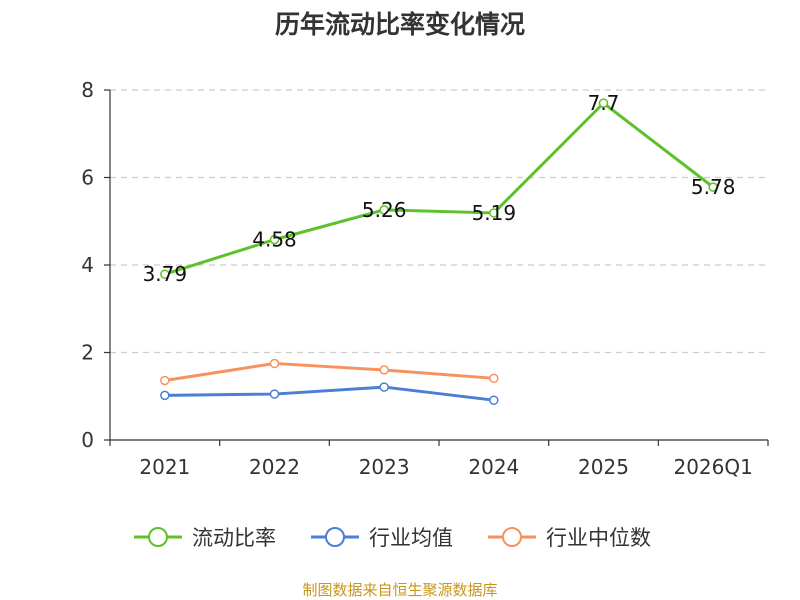 This screenshot has width=800, height=600. I want to click on y-tick-label: 2, so click(87, 353).